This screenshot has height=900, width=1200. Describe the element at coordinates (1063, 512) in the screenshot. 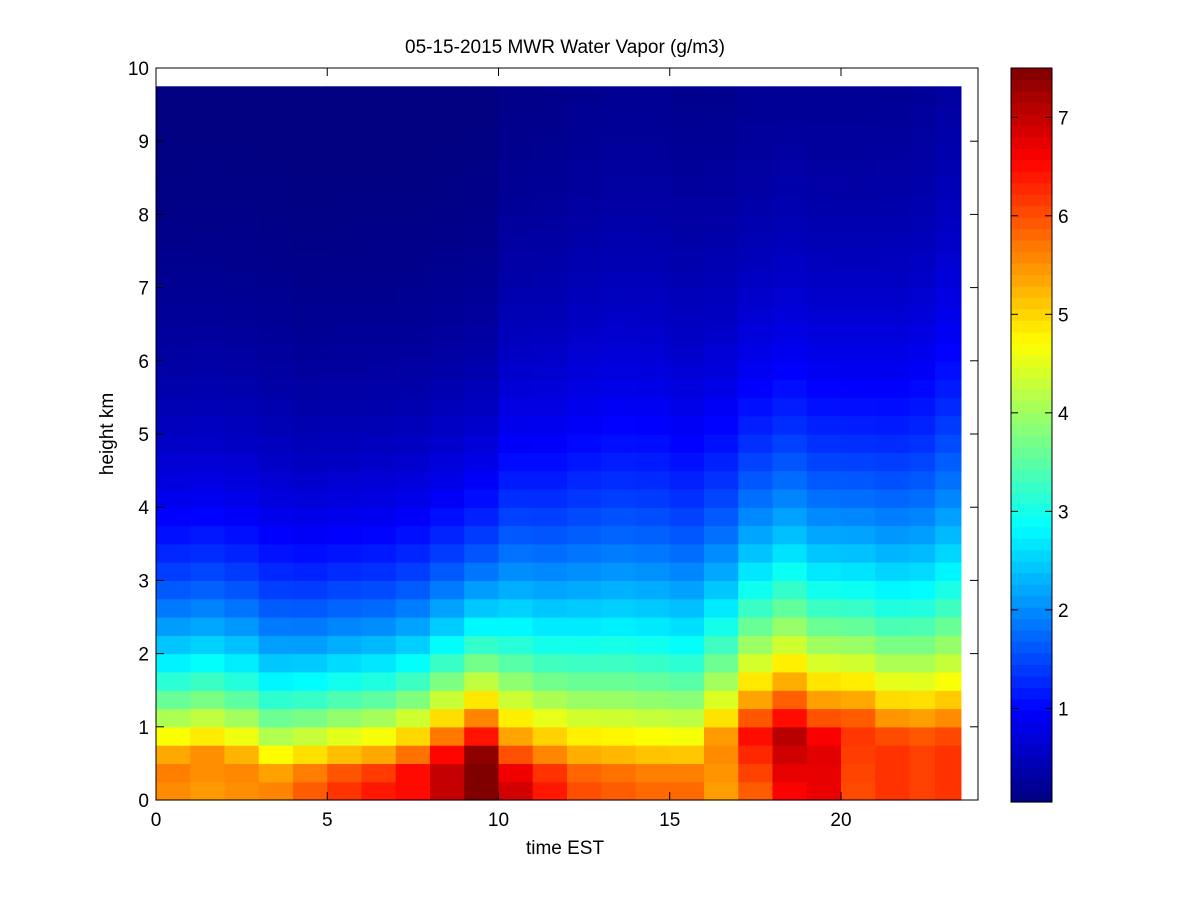

I see `colorbar-tick-label: 3` at that location.